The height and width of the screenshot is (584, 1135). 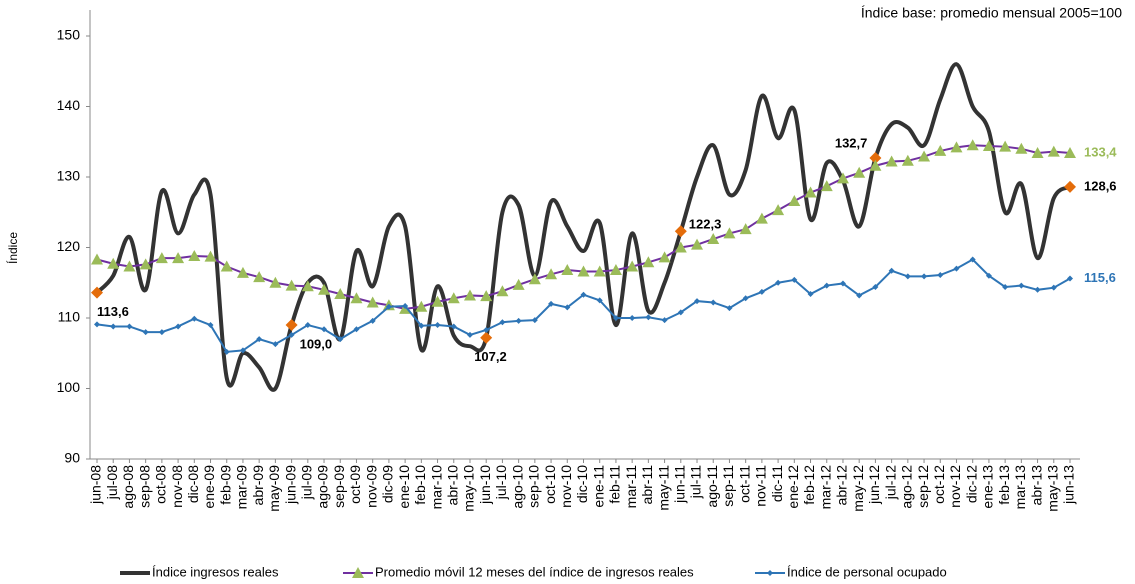 What do you see at coordinates (1100, 151) in the screenshot?
I see `data-label: 133,4` at bounding box center [1100, 151].